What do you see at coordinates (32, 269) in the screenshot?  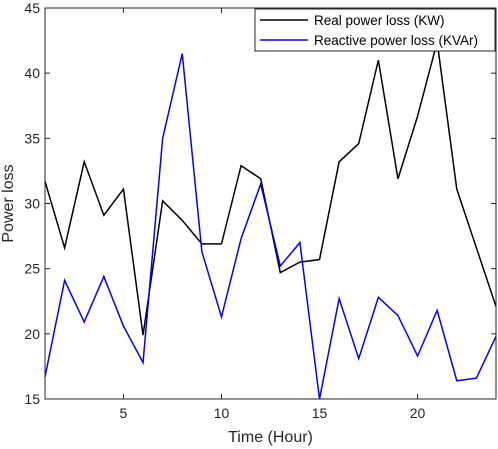 I see `y-tick-label: 25` at bounding box center [32, 269].